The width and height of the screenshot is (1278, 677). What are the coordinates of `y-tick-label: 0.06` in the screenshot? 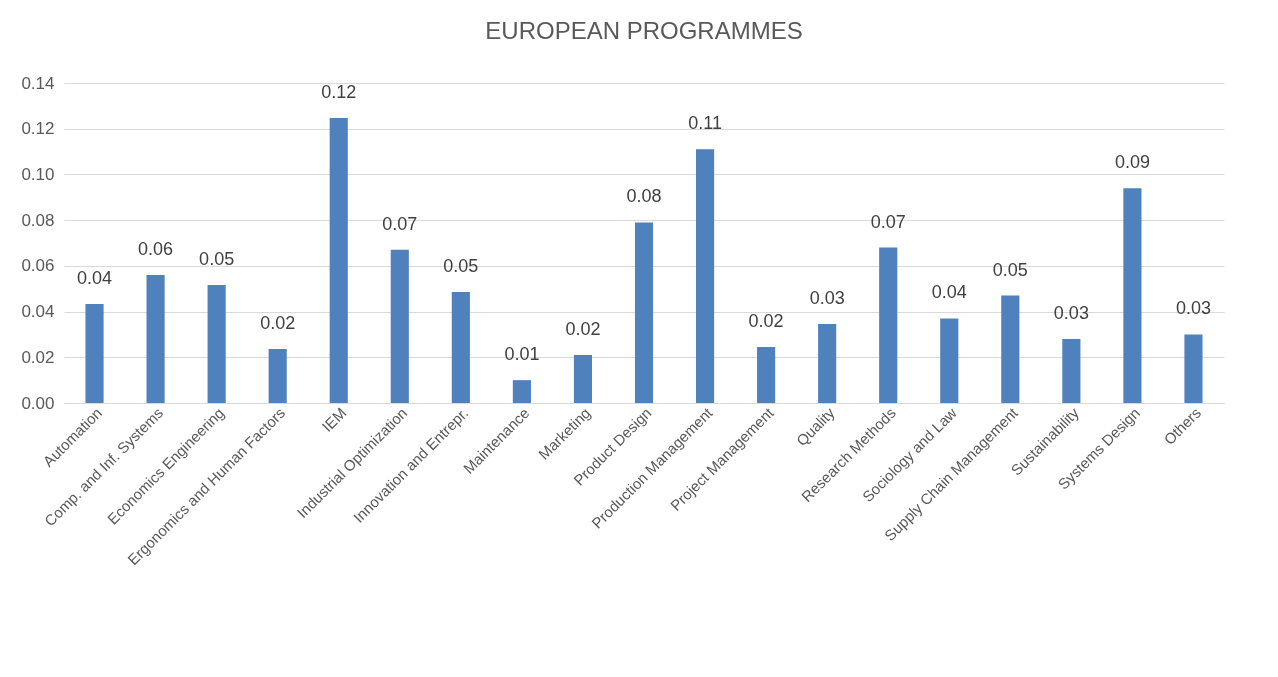 It's located at (38, 266).